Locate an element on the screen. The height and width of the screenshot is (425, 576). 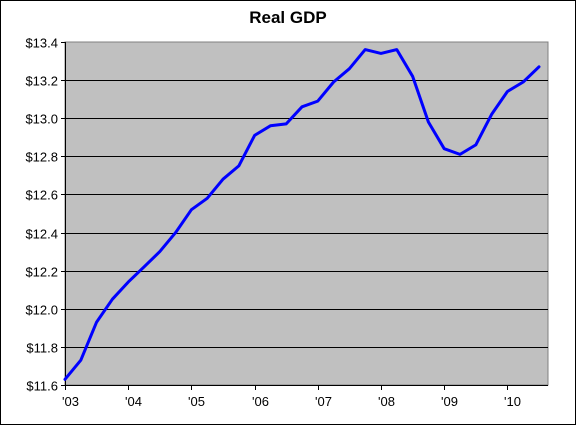
x-tick-label: '05 is located at coordinates (196, 401).